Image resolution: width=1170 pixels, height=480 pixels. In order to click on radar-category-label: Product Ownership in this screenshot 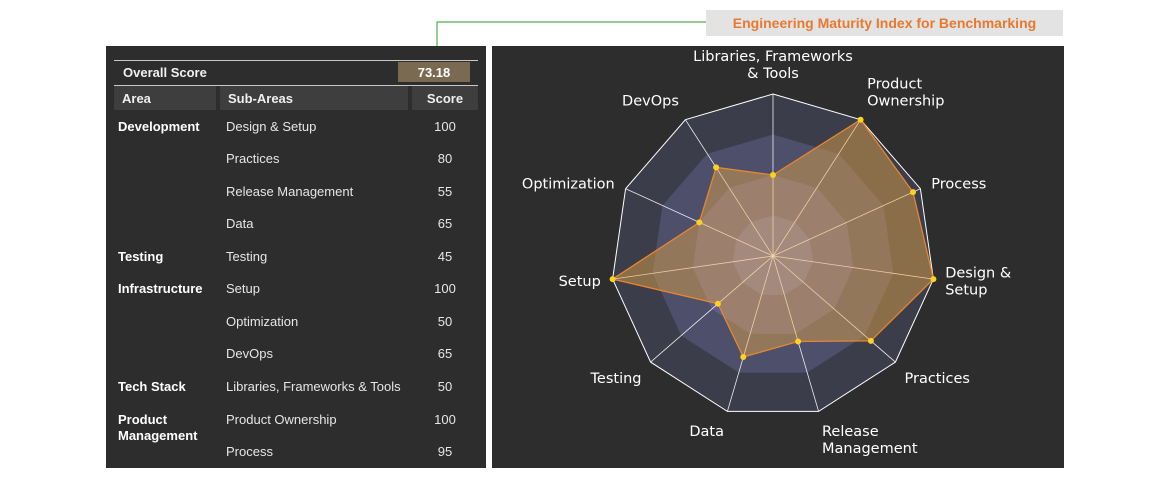, I will do `click(905, 93)`.